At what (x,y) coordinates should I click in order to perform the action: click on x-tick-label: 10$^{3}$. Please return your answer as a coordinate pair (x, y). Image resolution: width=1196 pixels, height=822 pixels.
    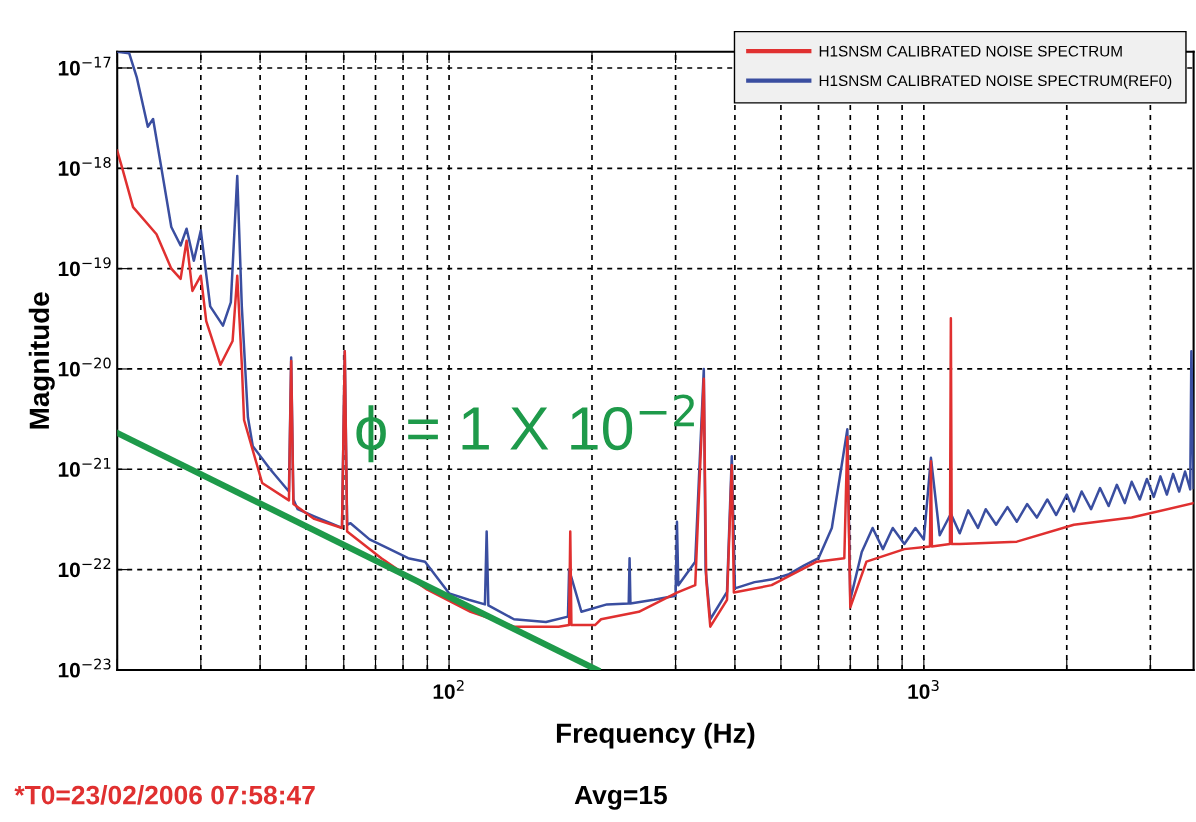
    Looking at the image, I should click on (923, 689).